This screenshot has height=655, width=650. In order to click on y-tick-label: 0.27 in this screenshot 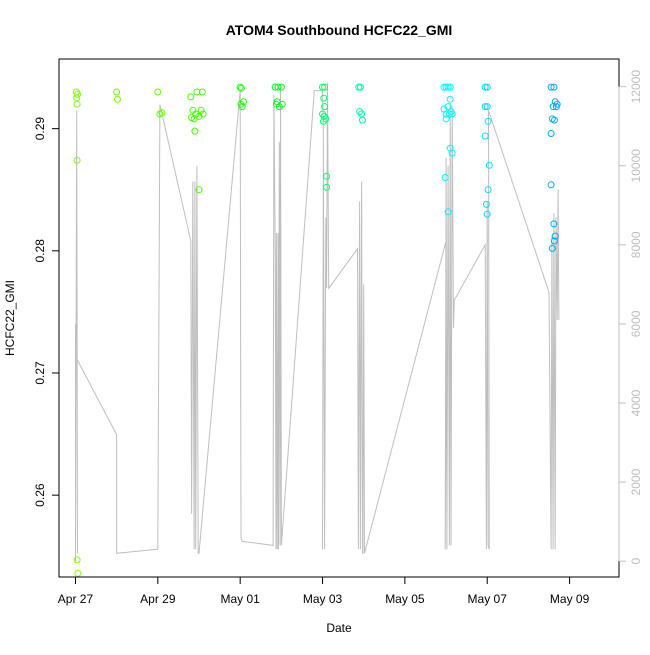, I will do `click(40, 373)`.